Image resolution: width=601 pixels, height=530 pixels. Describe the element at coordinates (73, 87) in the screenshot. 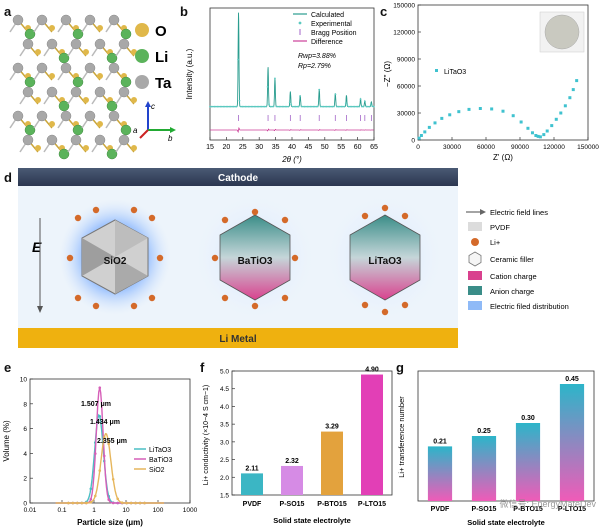

I see `crystal-lattice` at that location.